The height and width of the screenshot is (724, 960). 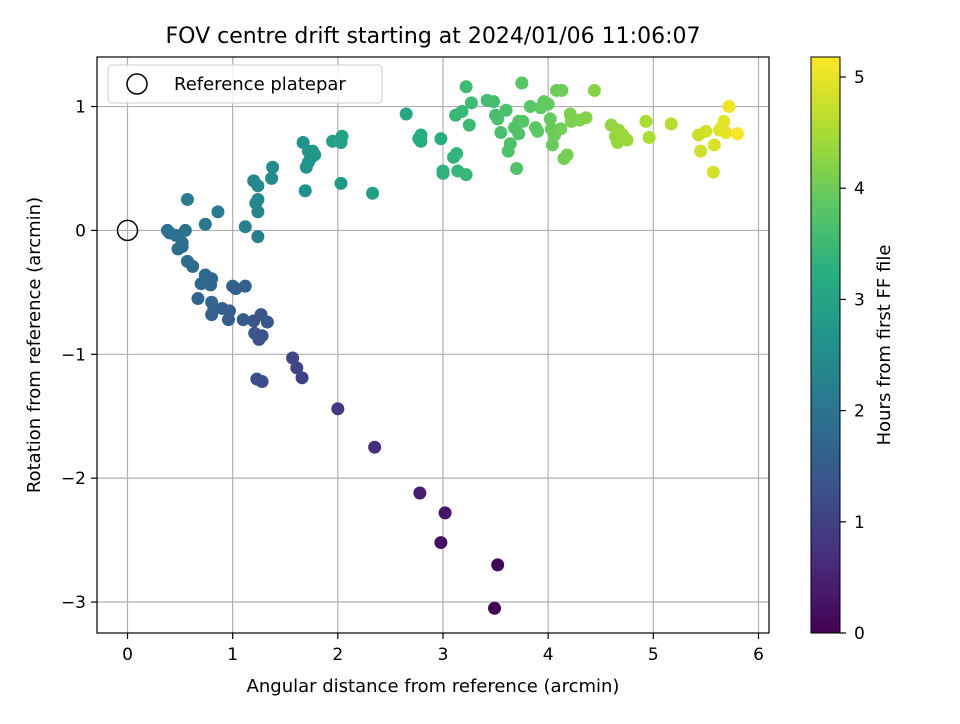 What do you see at coordinates (73, 355) in the screenshot?
I see `y-tick-label: −1` at bounding box center [73, 355].